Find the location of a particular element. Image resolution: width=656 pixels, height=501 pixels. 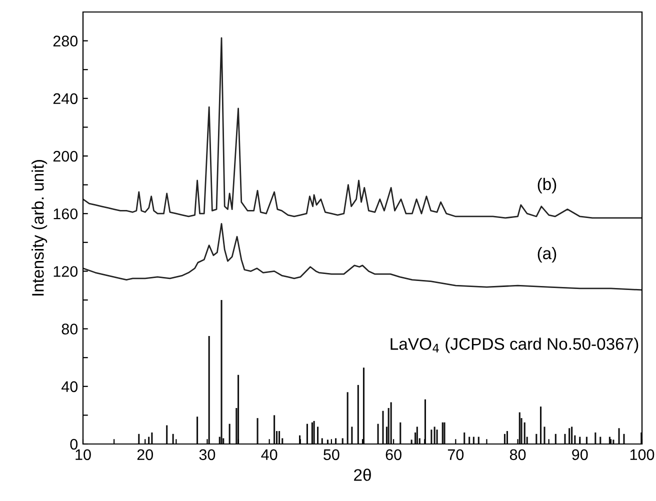

line-series is located at coordinates (362, 256).